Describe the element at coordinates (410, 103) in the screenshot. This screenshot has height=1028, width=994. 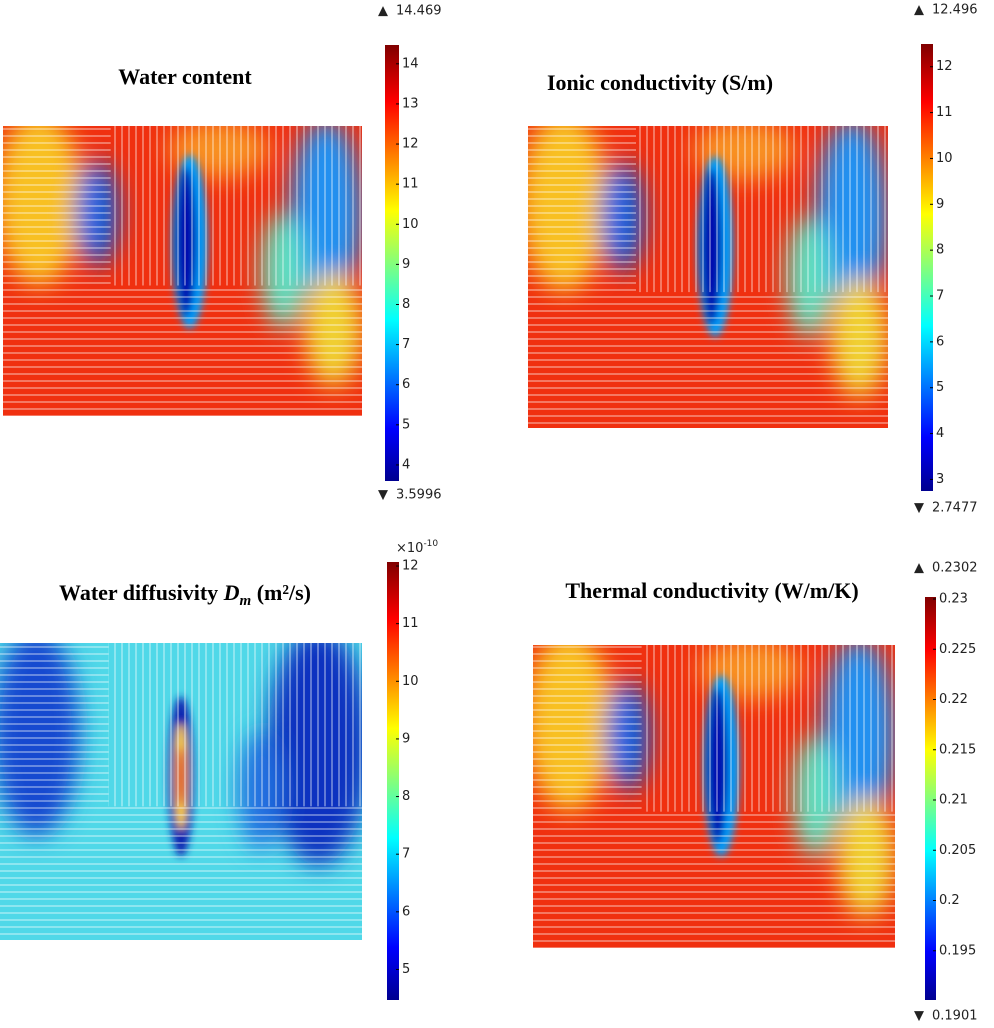
I see `colorbar-tick-label: 13` at that location.